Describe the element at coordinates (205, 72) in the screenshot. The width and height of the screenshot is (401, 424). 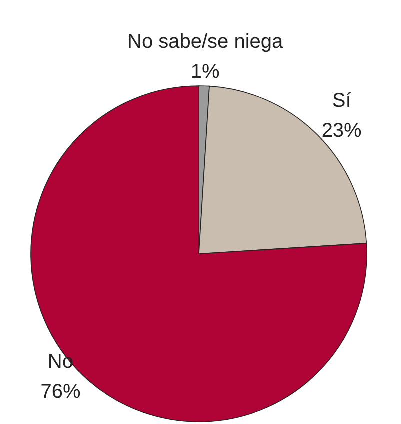
I see `data-label: 1%` at that location.